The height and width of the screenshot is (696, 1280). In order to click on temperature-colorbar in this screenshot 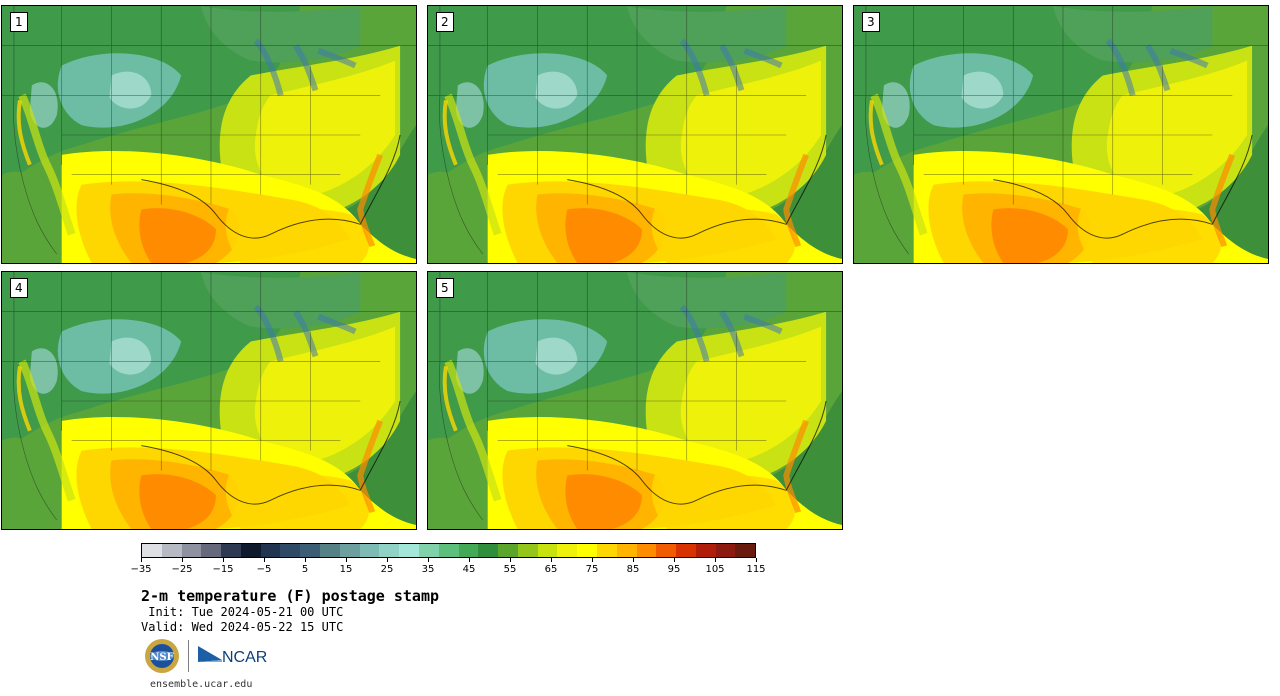, I will do `click(448, 550)`.